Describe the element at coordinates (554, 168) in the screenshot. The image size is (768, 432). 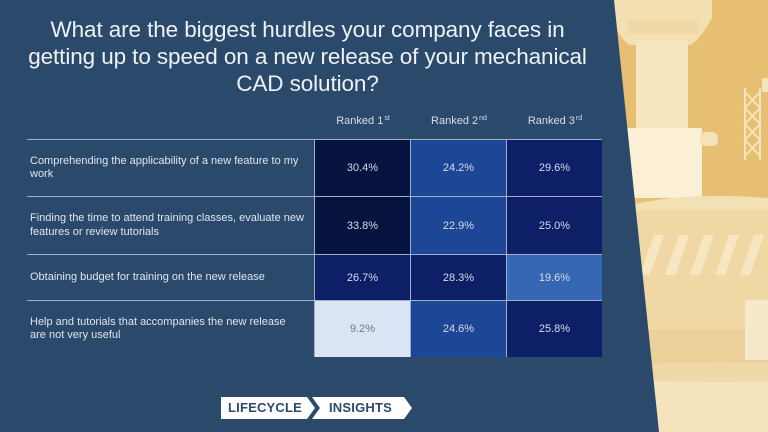
I see `value-cell: 29.6%` at that location.